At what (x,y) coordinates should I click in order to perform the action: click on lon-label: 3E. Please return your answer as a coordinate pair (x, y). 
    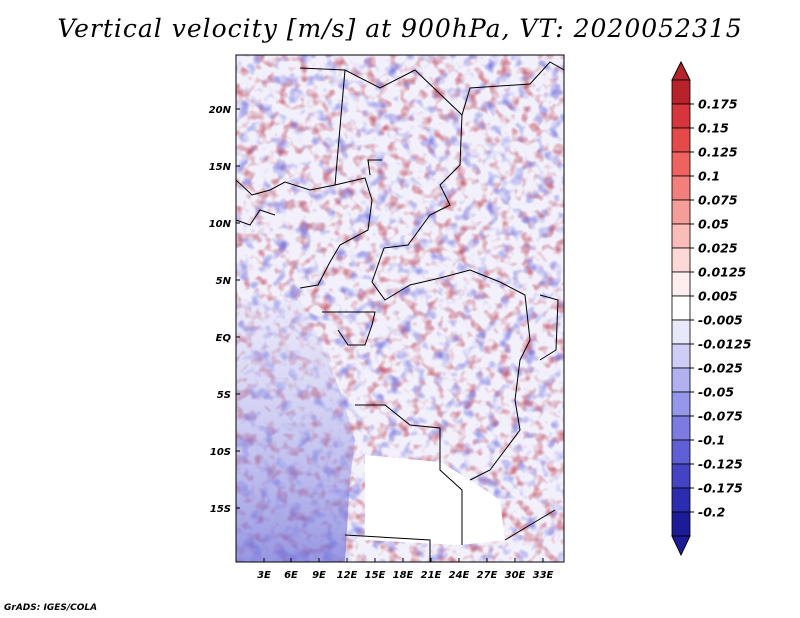
    Looking at the image, I should click on (264, 575).